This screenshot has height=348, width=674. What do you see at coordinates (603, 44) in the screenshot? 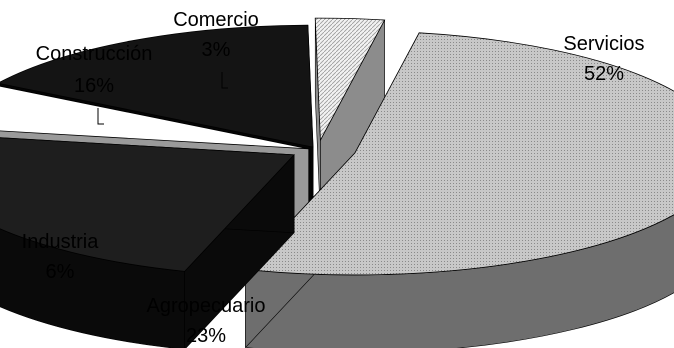
I see `label-servicios: Servicios` at bounding box center [603, 44].